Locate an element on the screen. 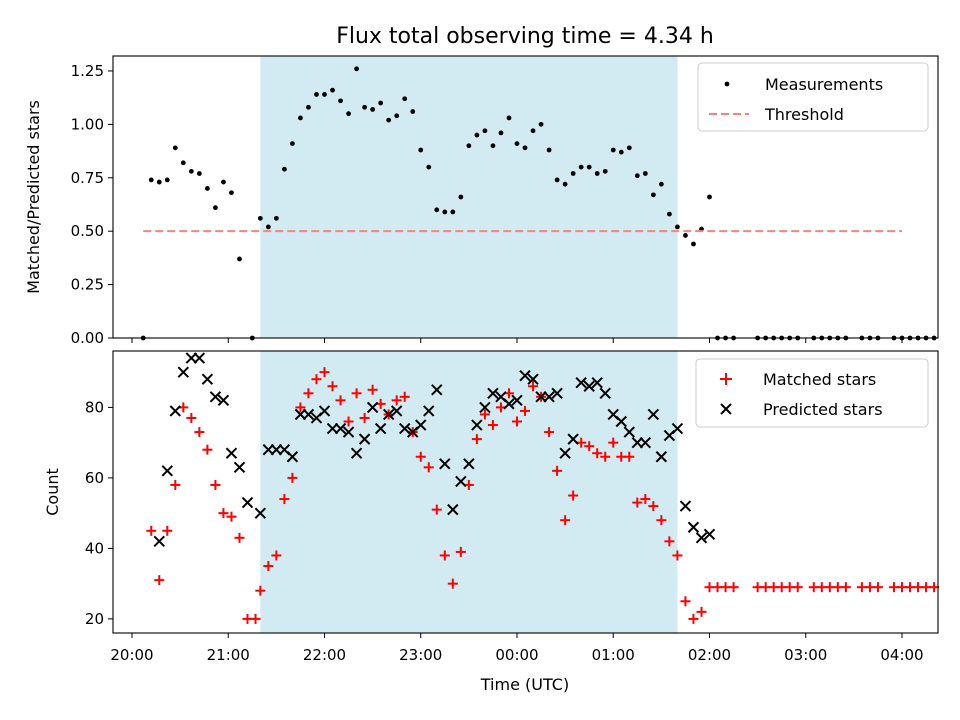 The width and height of the screenshot is (960, 720). top-y-axis-label: Matched/Predicted stars is located at coordinates (33, 197).